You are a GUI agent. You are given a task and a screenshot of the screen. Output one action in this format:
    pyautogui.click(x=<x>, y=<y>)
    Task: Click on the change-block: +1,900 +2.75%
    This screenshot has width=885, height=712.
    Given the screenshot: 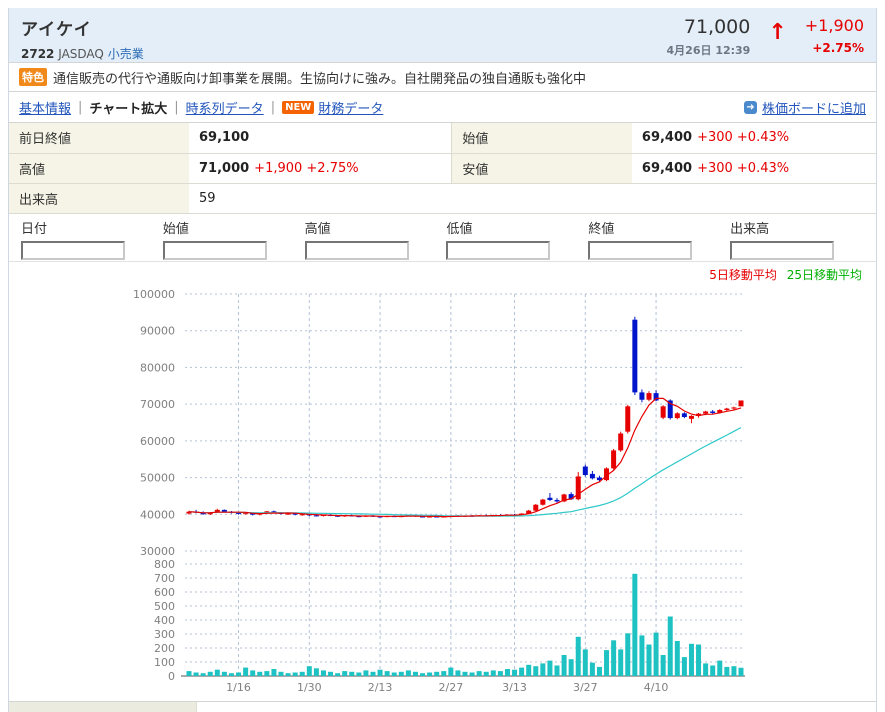 What is the action you would take?
    pyautogui.click(x=834, y=35)
    